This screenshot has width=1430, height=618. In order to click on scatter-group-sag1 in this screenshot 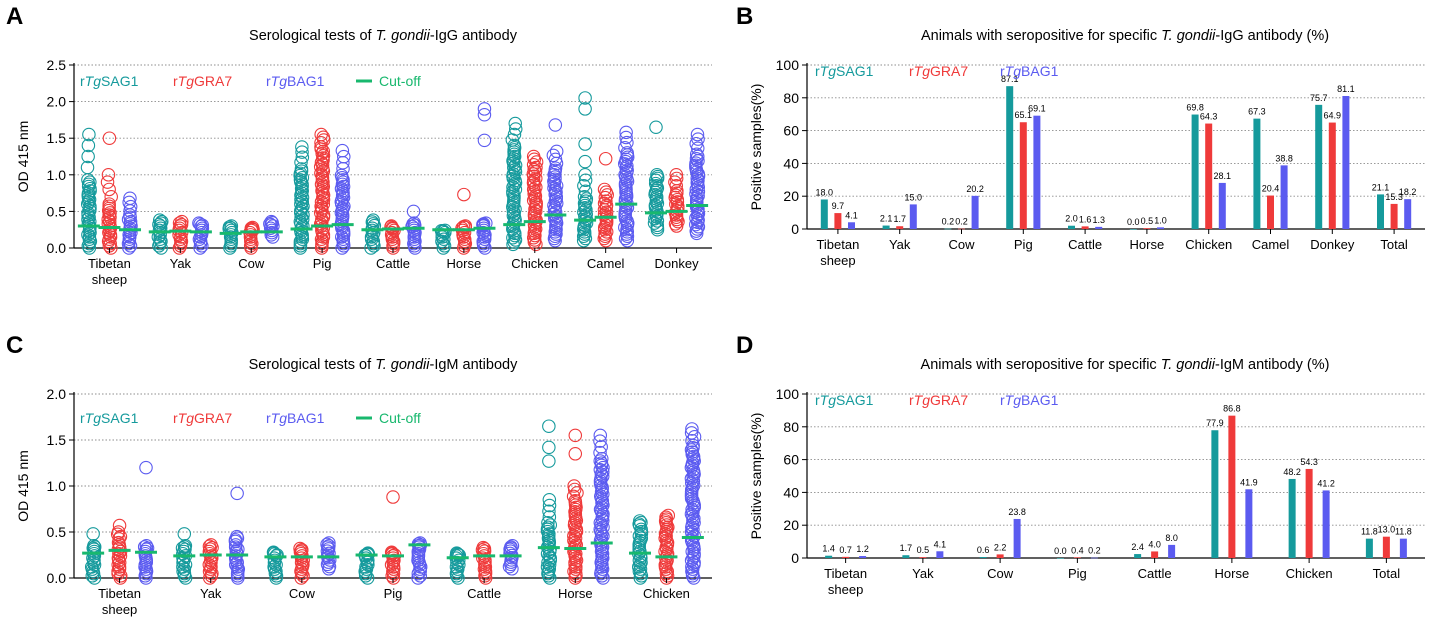, I will do `click(301, 197)`.